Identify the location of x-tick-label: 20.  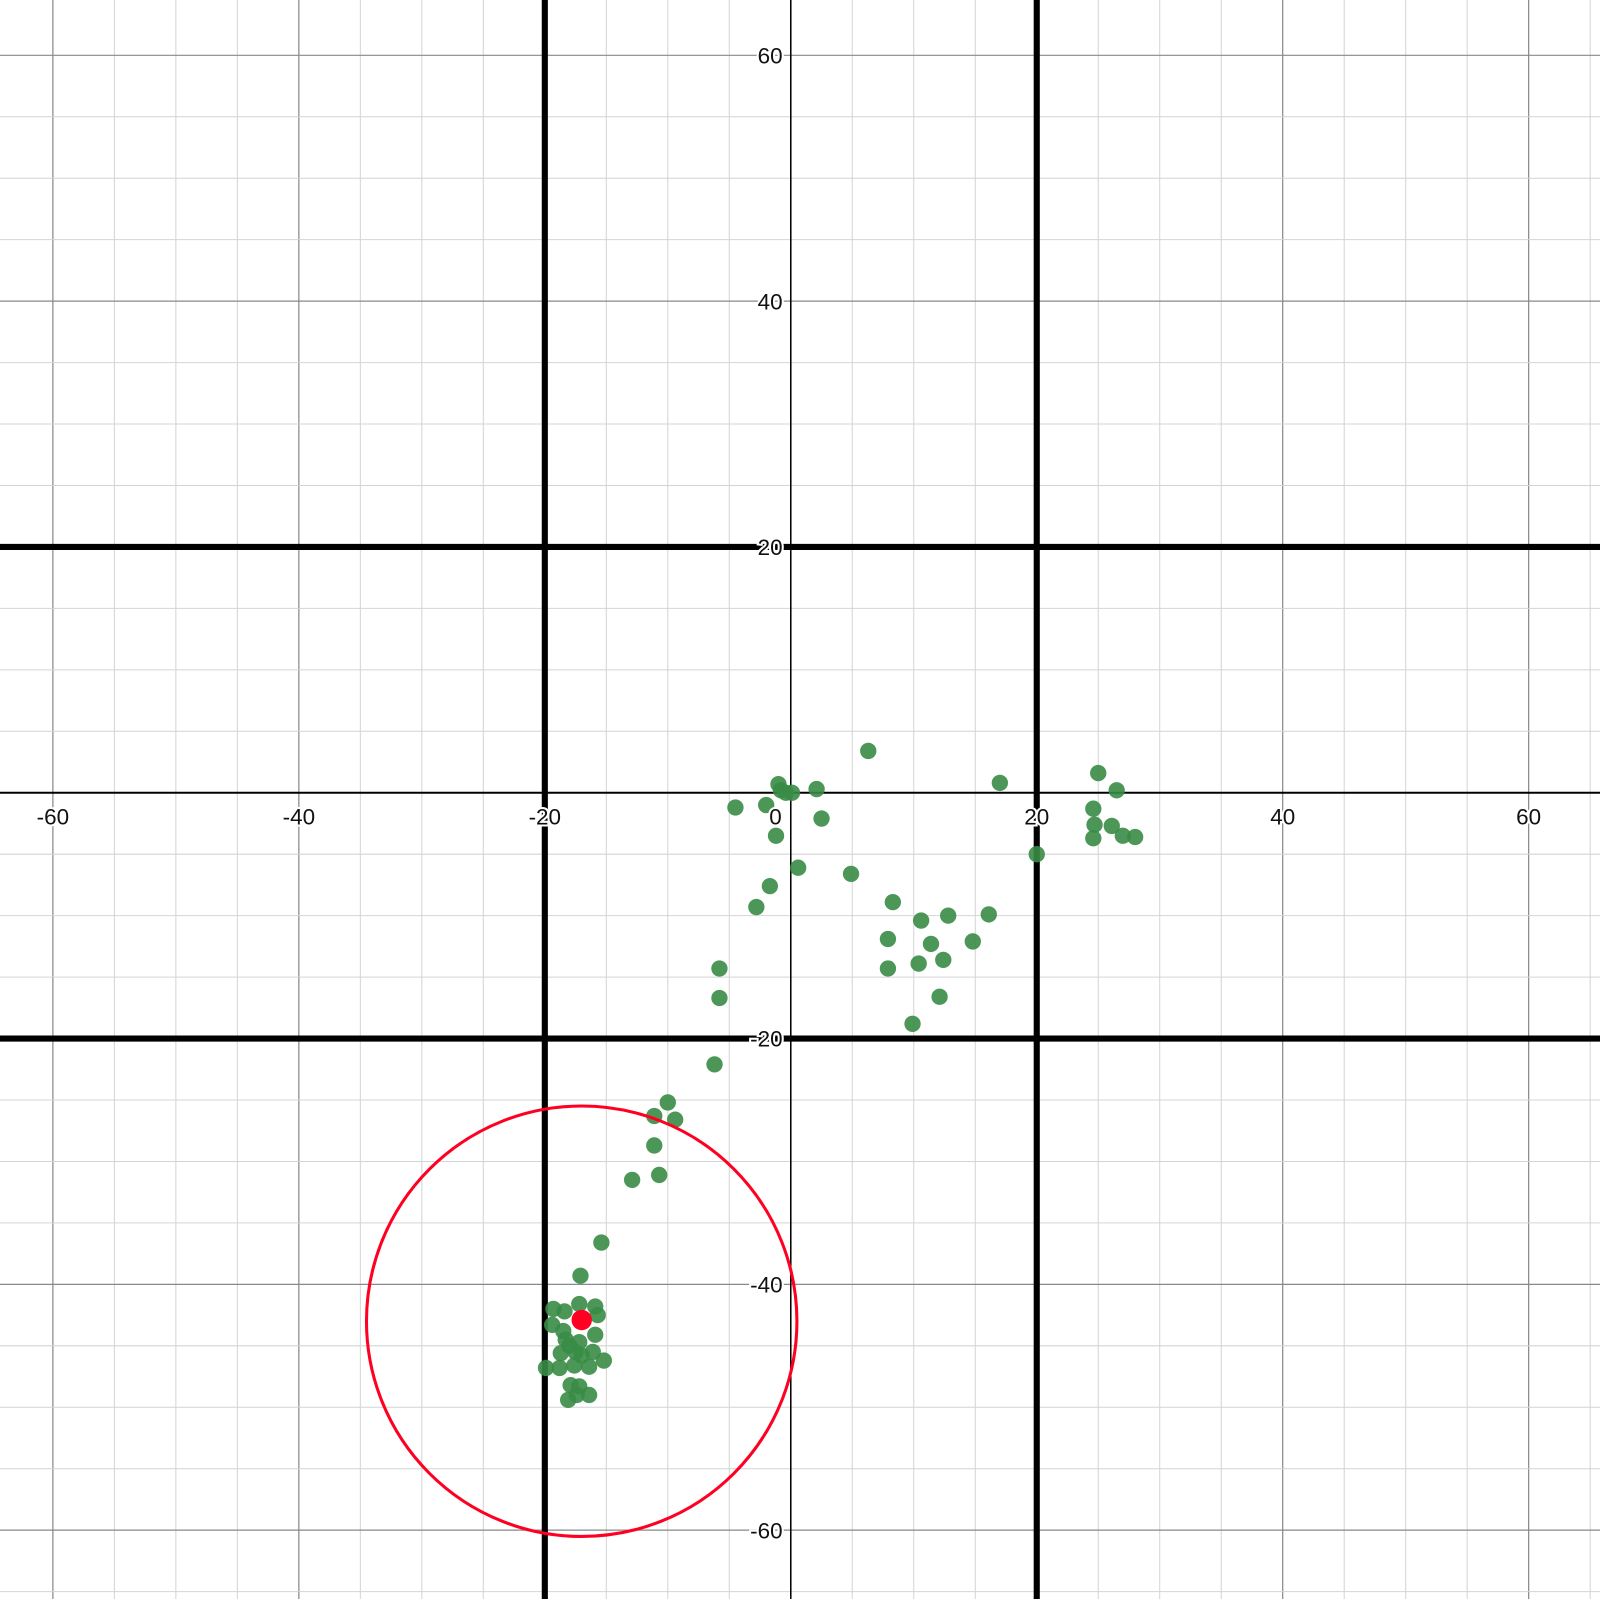
(1036, 816).